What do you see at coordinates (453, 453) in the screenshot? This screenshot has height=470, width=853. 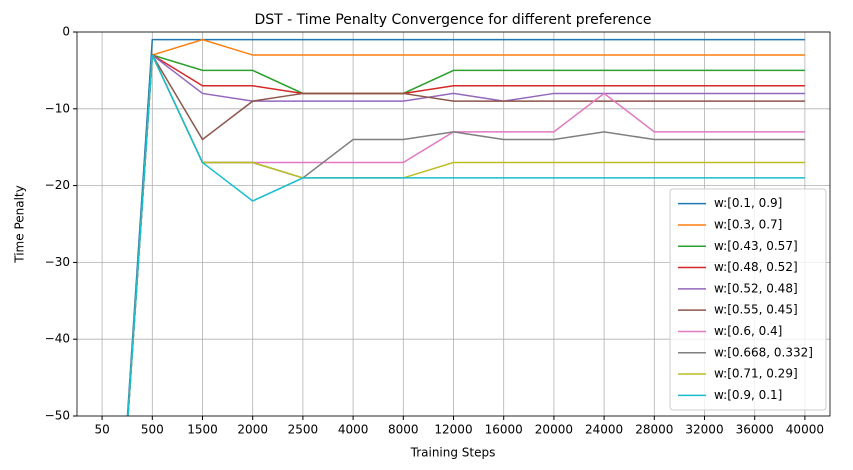 I see `x-axis-label: Training Steps` at bounding box center [453, 453].